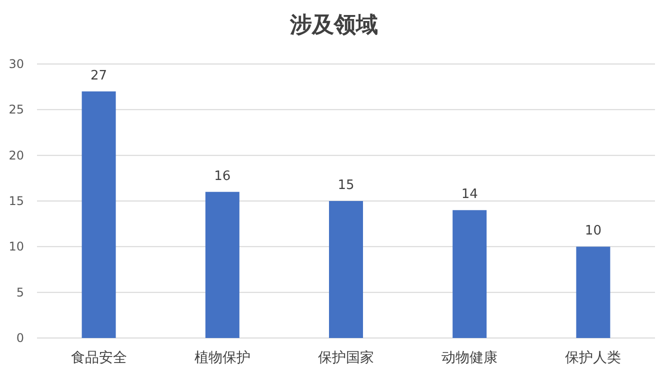 The image size is (668, 374). Describe the element at coordinates (346, 358) in the screenshot. I see `x-tick-label: 保护国家` at that location.